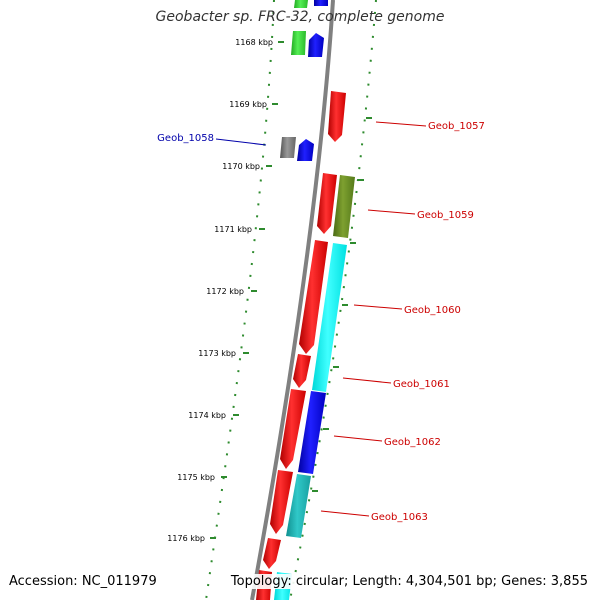 Image resolution: width=600 pixels, height=604 pixels. Describe the element at coordinates (233, 229) in the screenshot. I see `kbp-label: 1171 kbp` at that location.